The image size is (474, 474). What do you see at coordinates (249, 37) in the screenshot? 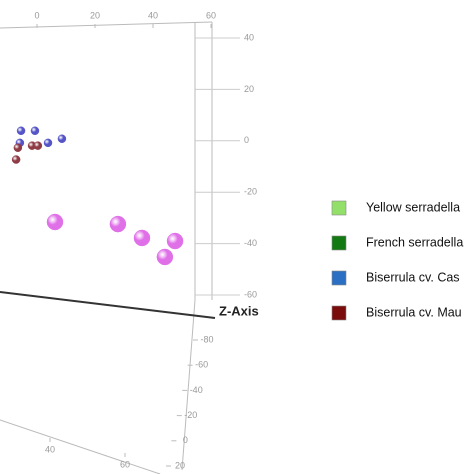
I see `y-tick-label: 40` at bounding box center [249, 37].